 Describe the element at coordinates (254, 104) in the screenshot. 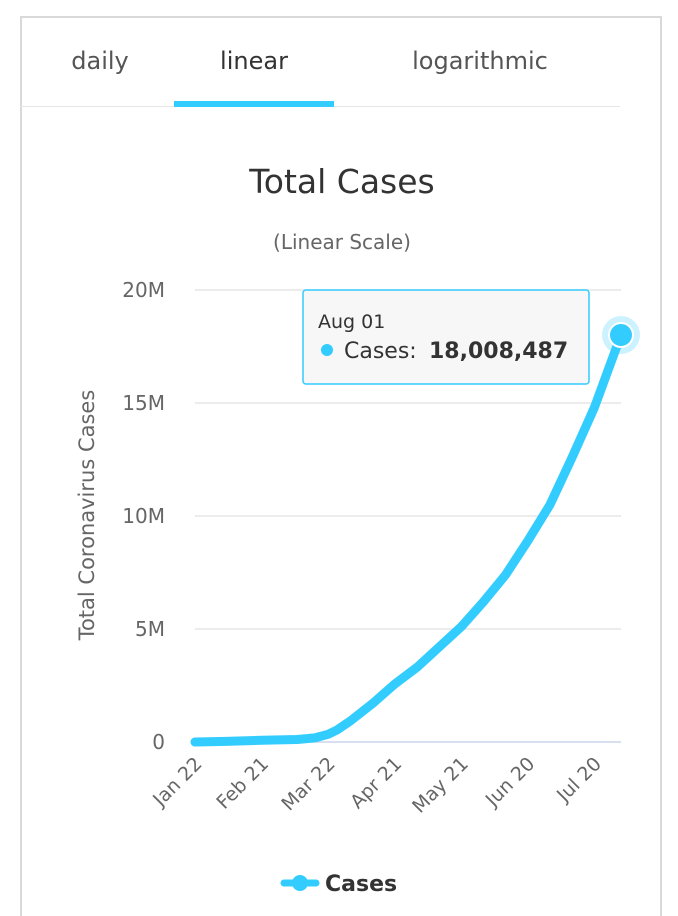

I see `active-tab-indicator` at that location.